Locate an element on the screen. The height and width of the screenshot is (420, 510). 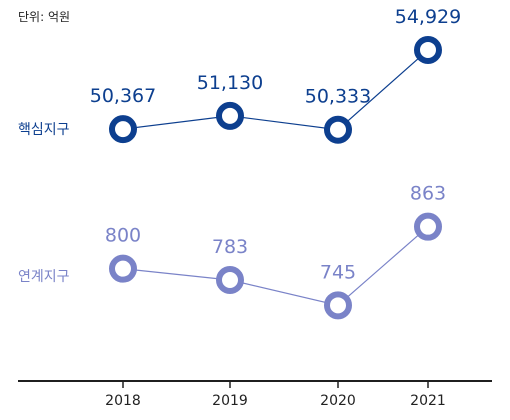
data-label: 745 is located at coordinates (338, 272).